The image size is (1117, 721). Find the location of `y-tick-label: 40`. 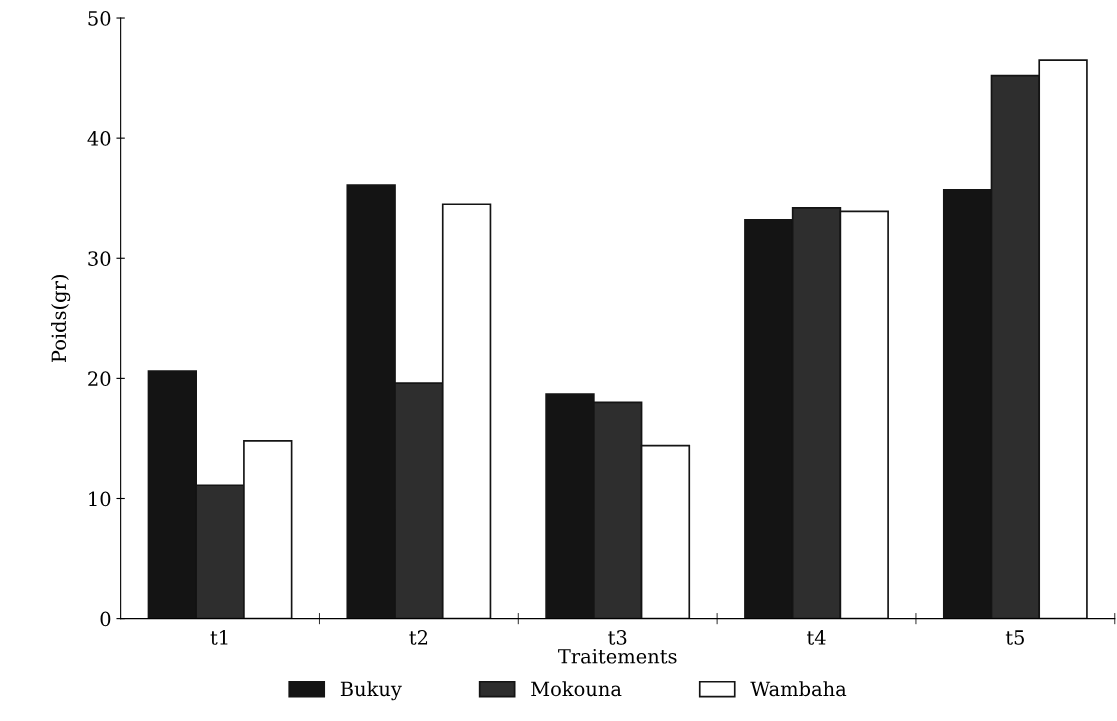

y-tick-label: 40 is located at coordinates (99, 138).